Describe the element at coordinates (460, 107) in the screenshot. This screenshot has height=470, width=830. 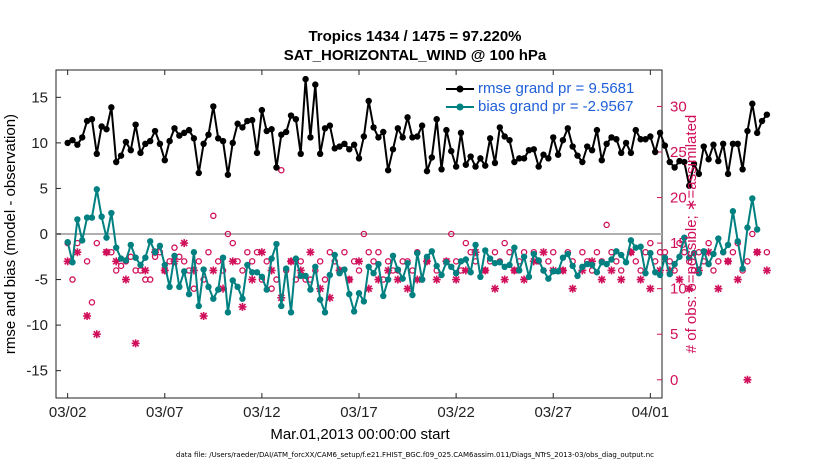
I see `legend-bias-marker-icon` at that location.